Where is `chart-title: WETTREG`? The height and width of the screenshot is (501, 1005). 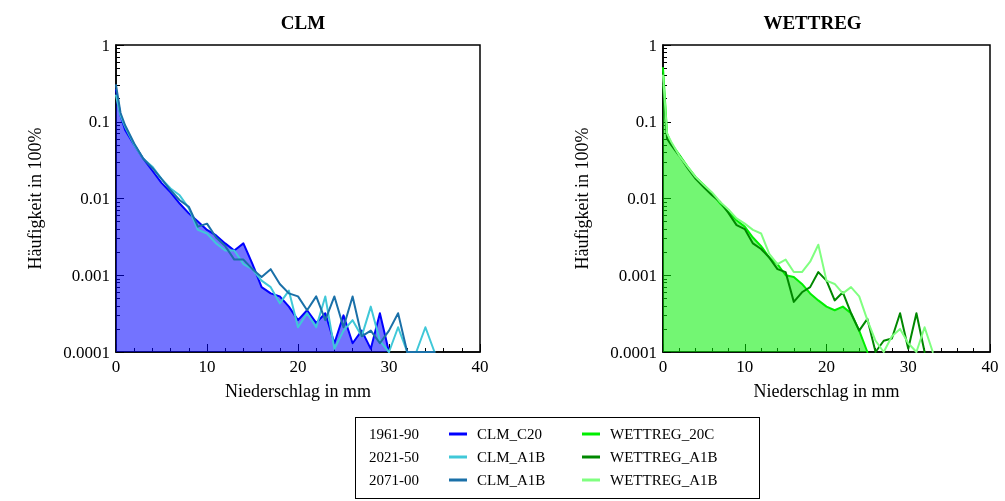 chart-title: WETTREG is located at coordinates (812, 22).